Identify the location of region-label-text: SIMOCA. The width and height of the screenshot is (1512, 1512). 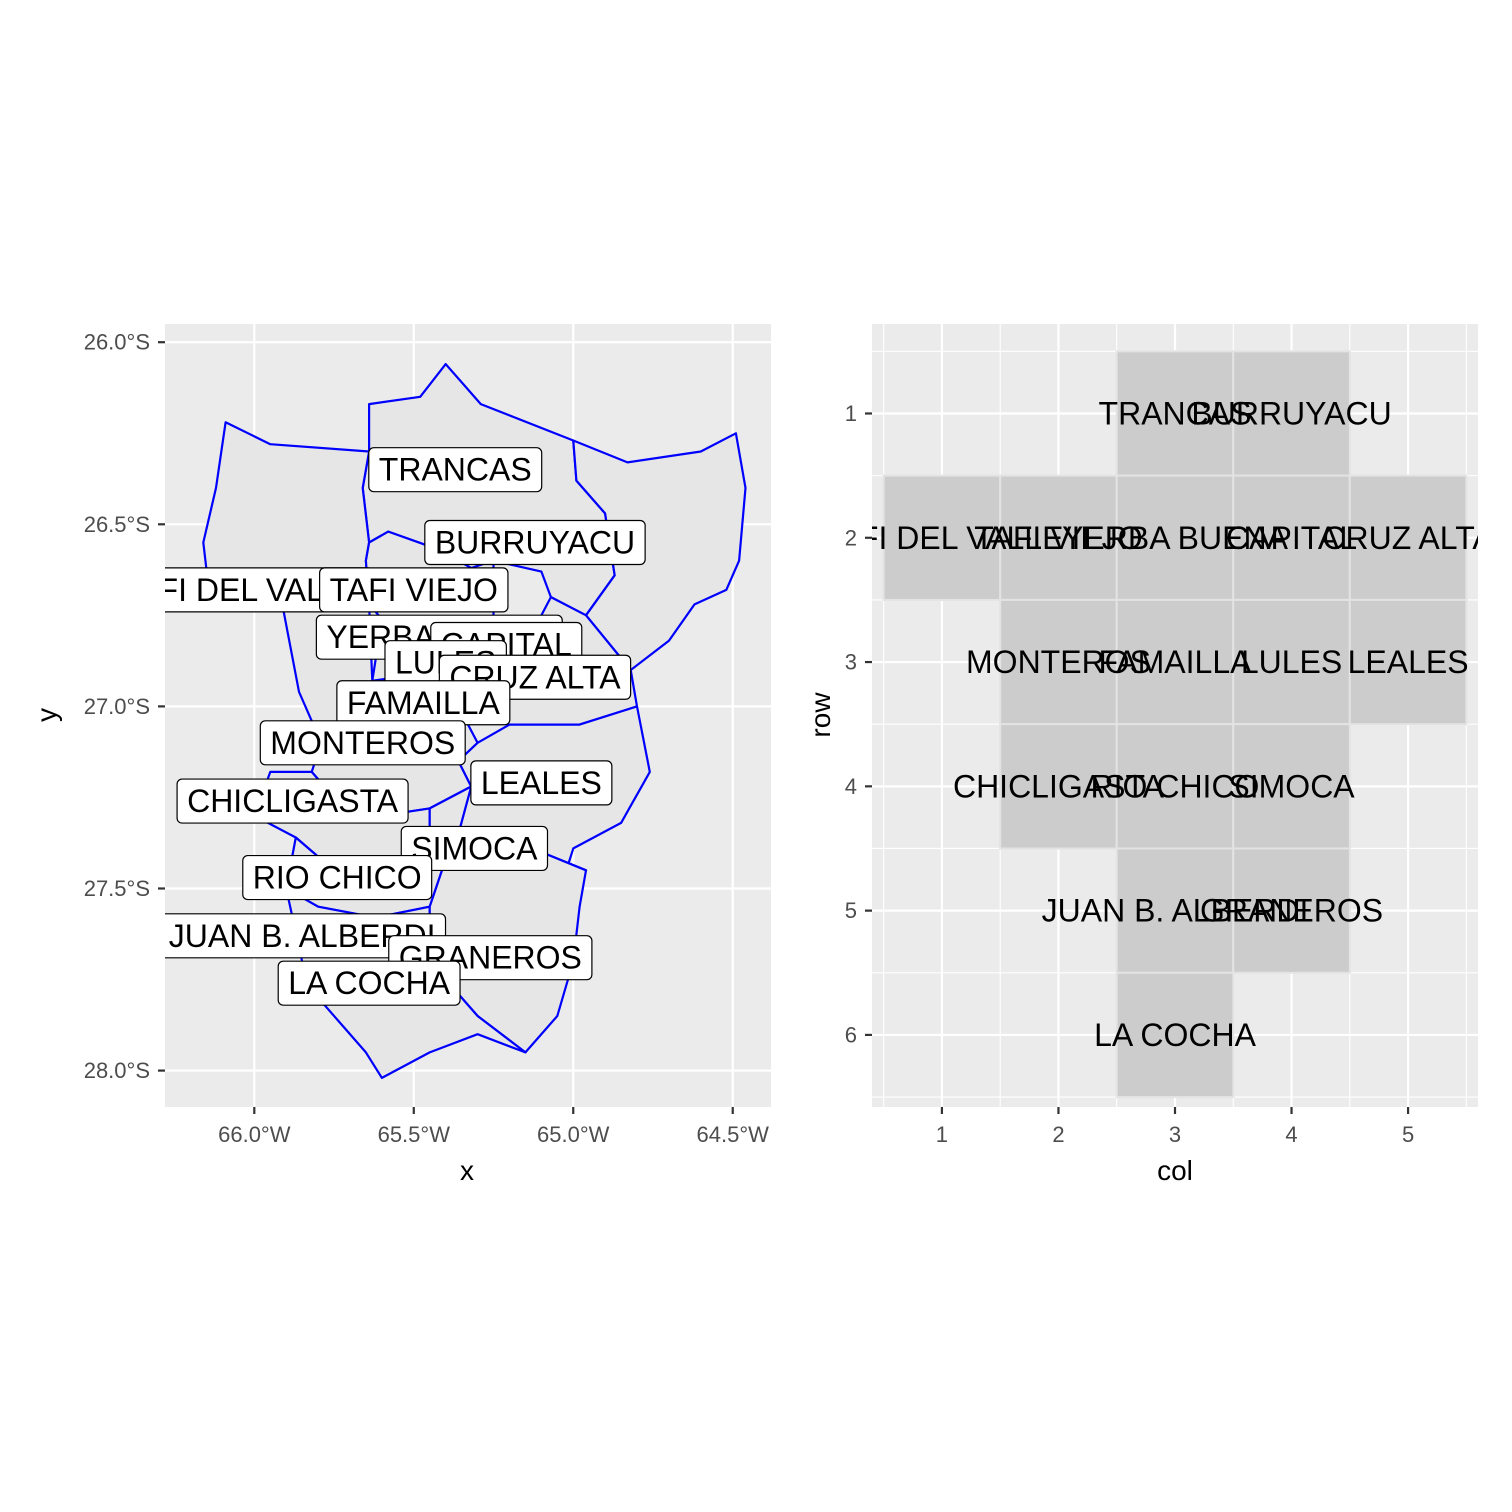
(474, 848).